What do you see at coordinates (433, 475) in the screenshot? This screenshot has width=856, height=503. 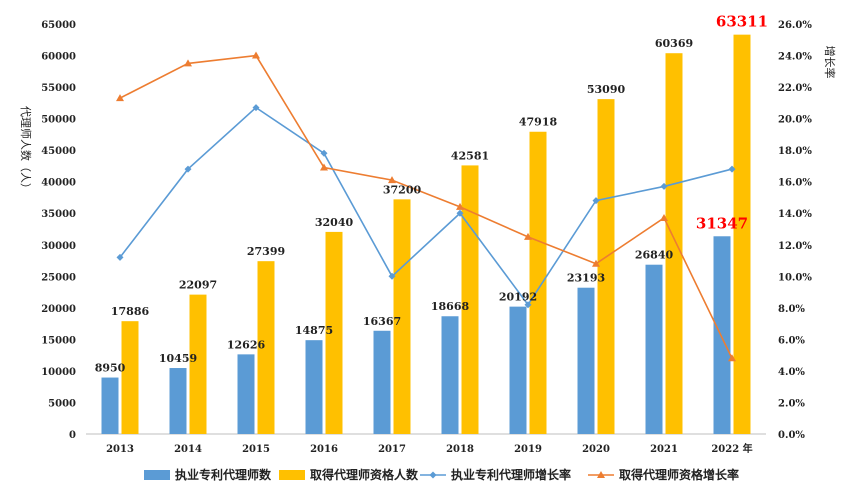 I see `legend-marker-diamond` at bounding box center [433, 475].